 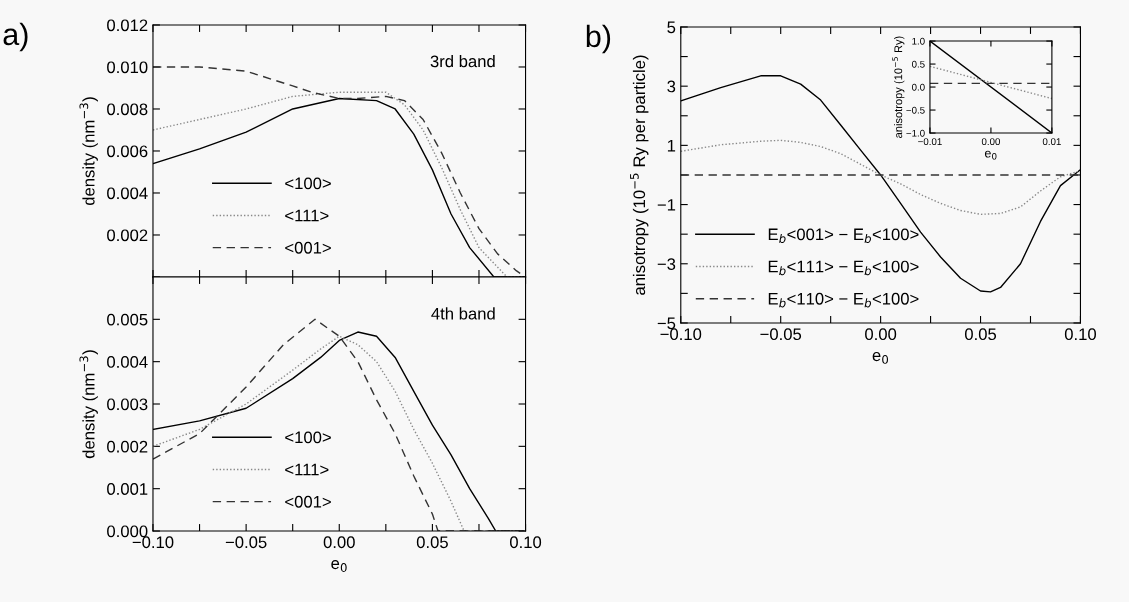 What do you see at coordinates (666, 205) in the screenshot?
I see `y-tick-label: −1` at bounding box center [666, 205].